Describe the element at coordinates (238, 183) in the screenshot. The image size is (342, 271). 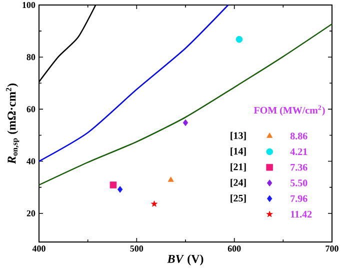
I see `legend-label: [24]` at that location.